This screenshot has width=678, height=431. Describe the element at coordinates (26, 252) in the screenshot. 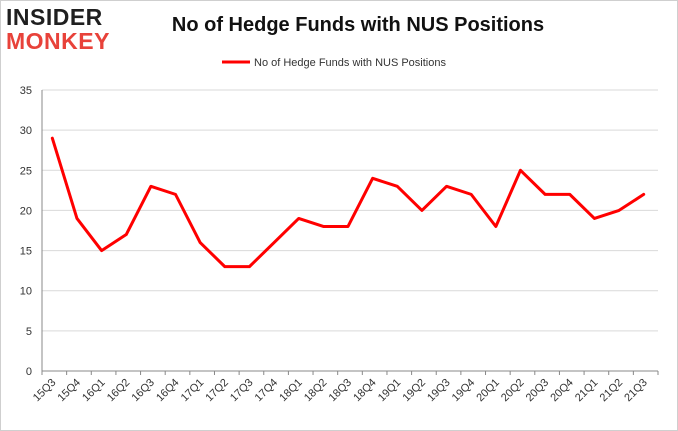

I see `y-tick-label: 15` at that location.